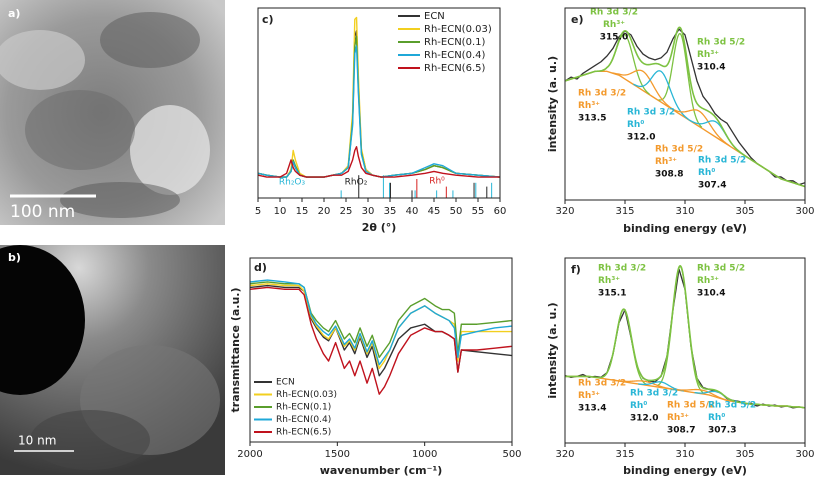  Describe the element at coordinates (324, 211) in the screenshot. I see `x-tick-label: 20` at that location.